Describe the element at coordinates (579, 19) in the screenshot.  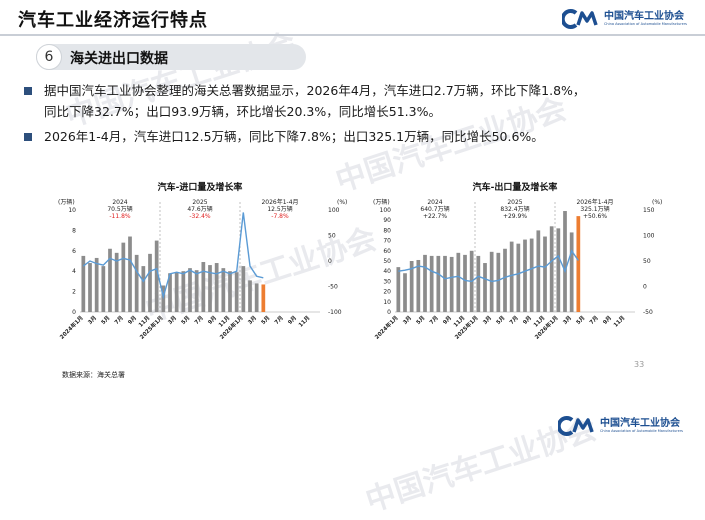
I see `caam-logo-icon` at that location.